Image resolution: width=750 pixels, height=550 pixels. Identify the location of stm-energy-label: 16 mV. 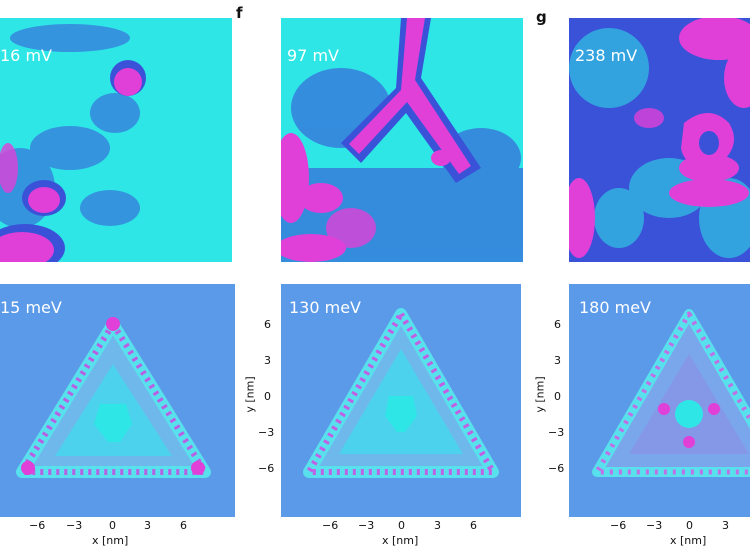
(26, 55).